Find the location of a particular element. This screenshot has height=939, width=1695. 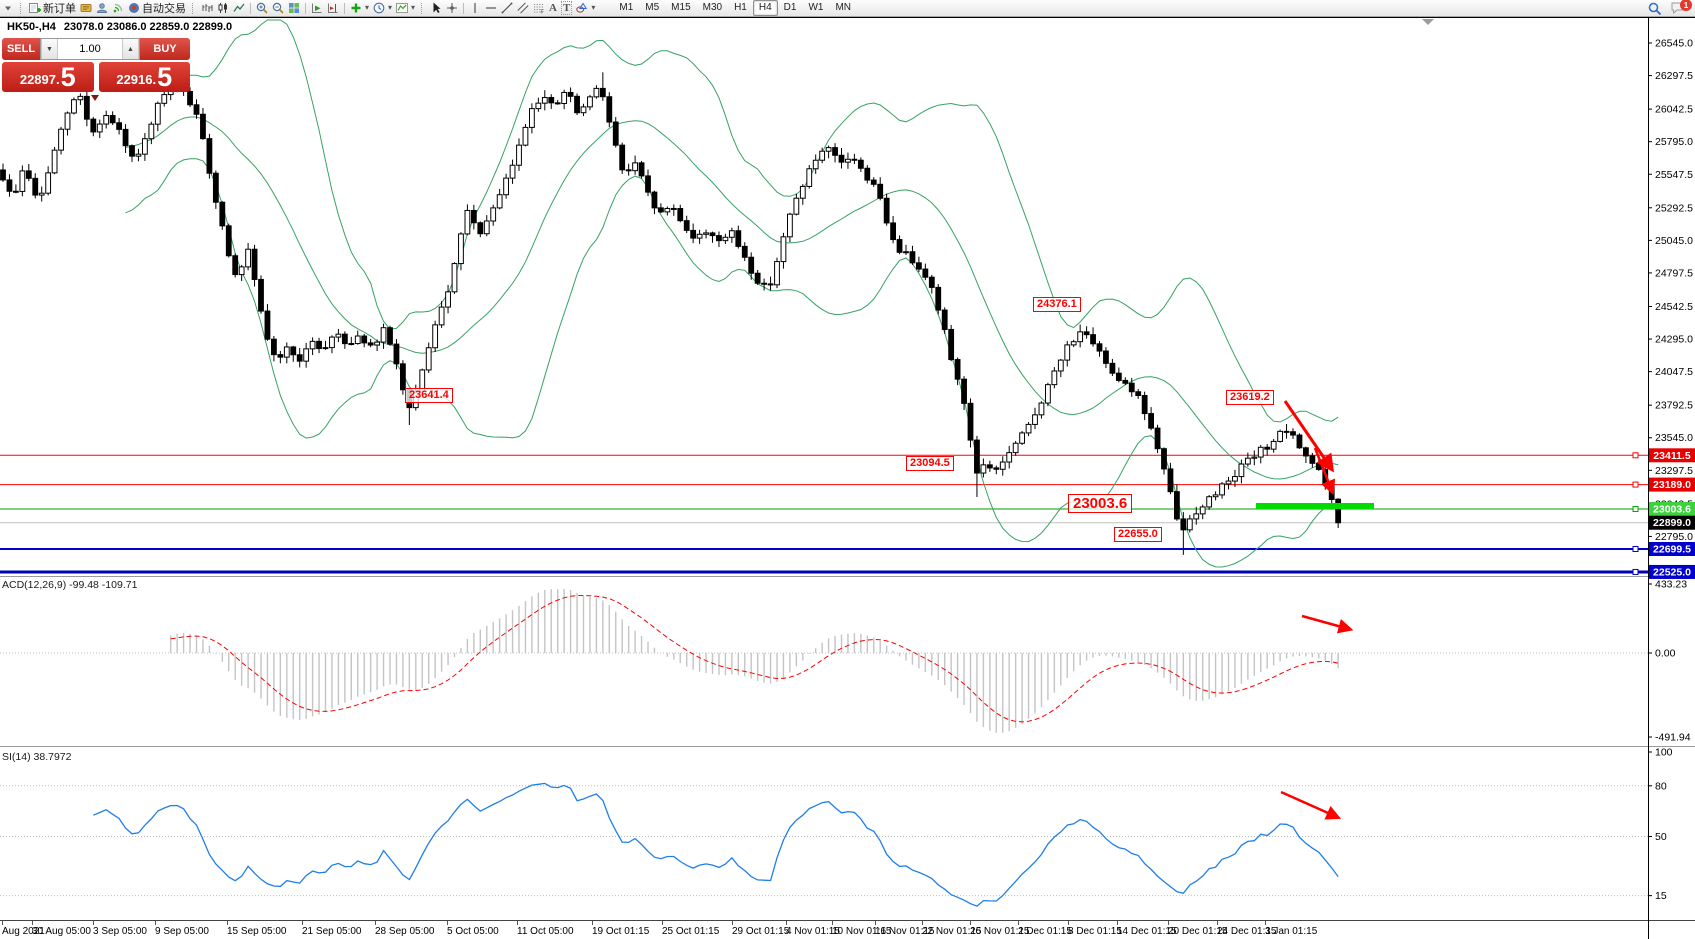

timeframe-button-w1: W1 is located at coordinates (816, 7).